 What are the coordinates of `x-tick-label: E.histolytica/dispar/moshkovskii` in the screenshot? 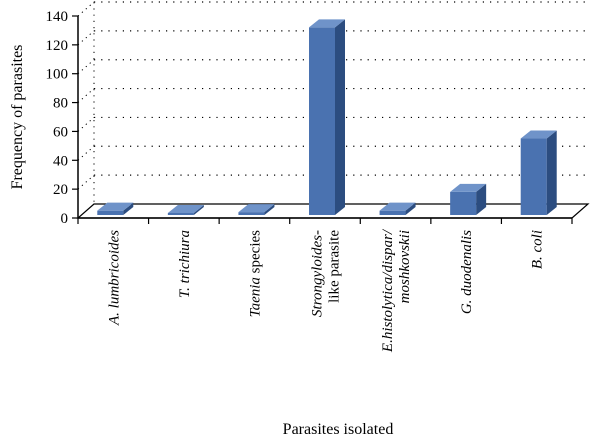 It's located at (396, 290).